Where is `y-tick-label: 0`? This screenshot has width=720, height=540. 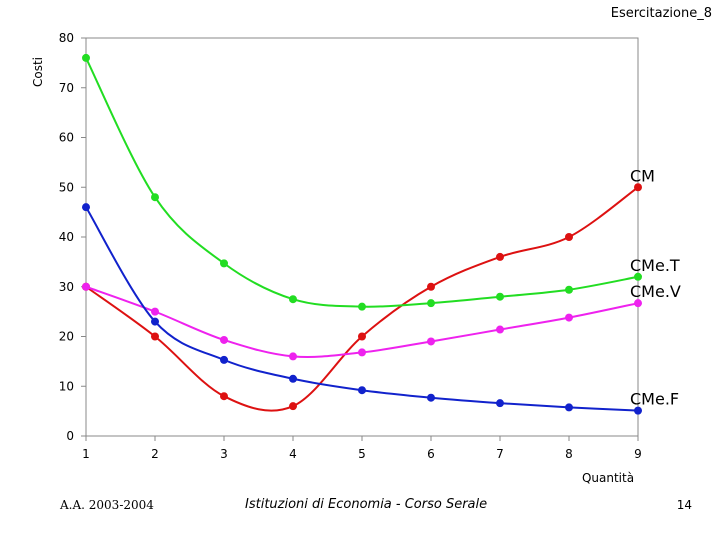 y-tick-label: 0 is located at coordinates (70, 436).